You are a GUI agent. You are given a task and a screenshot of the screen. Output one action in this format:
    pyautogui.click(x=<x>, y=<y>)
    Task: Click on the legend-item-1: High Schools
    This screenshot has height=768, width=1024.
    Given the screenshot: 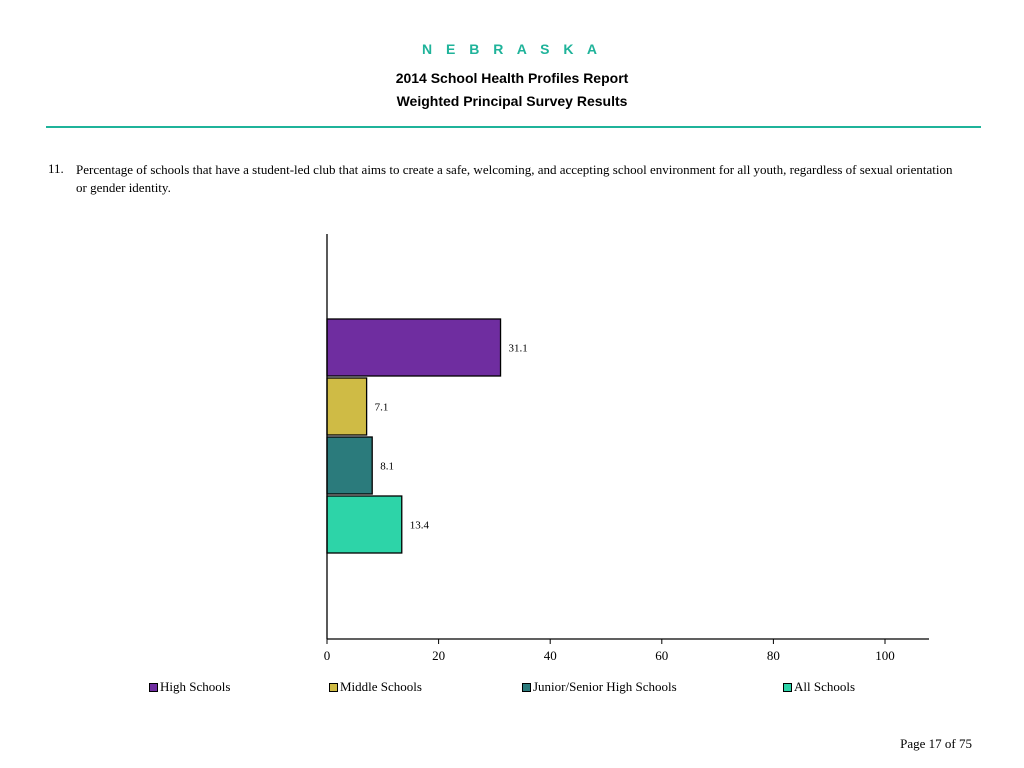 What is the action you would take?
    pyautogui.click(x=189, y=687)
    